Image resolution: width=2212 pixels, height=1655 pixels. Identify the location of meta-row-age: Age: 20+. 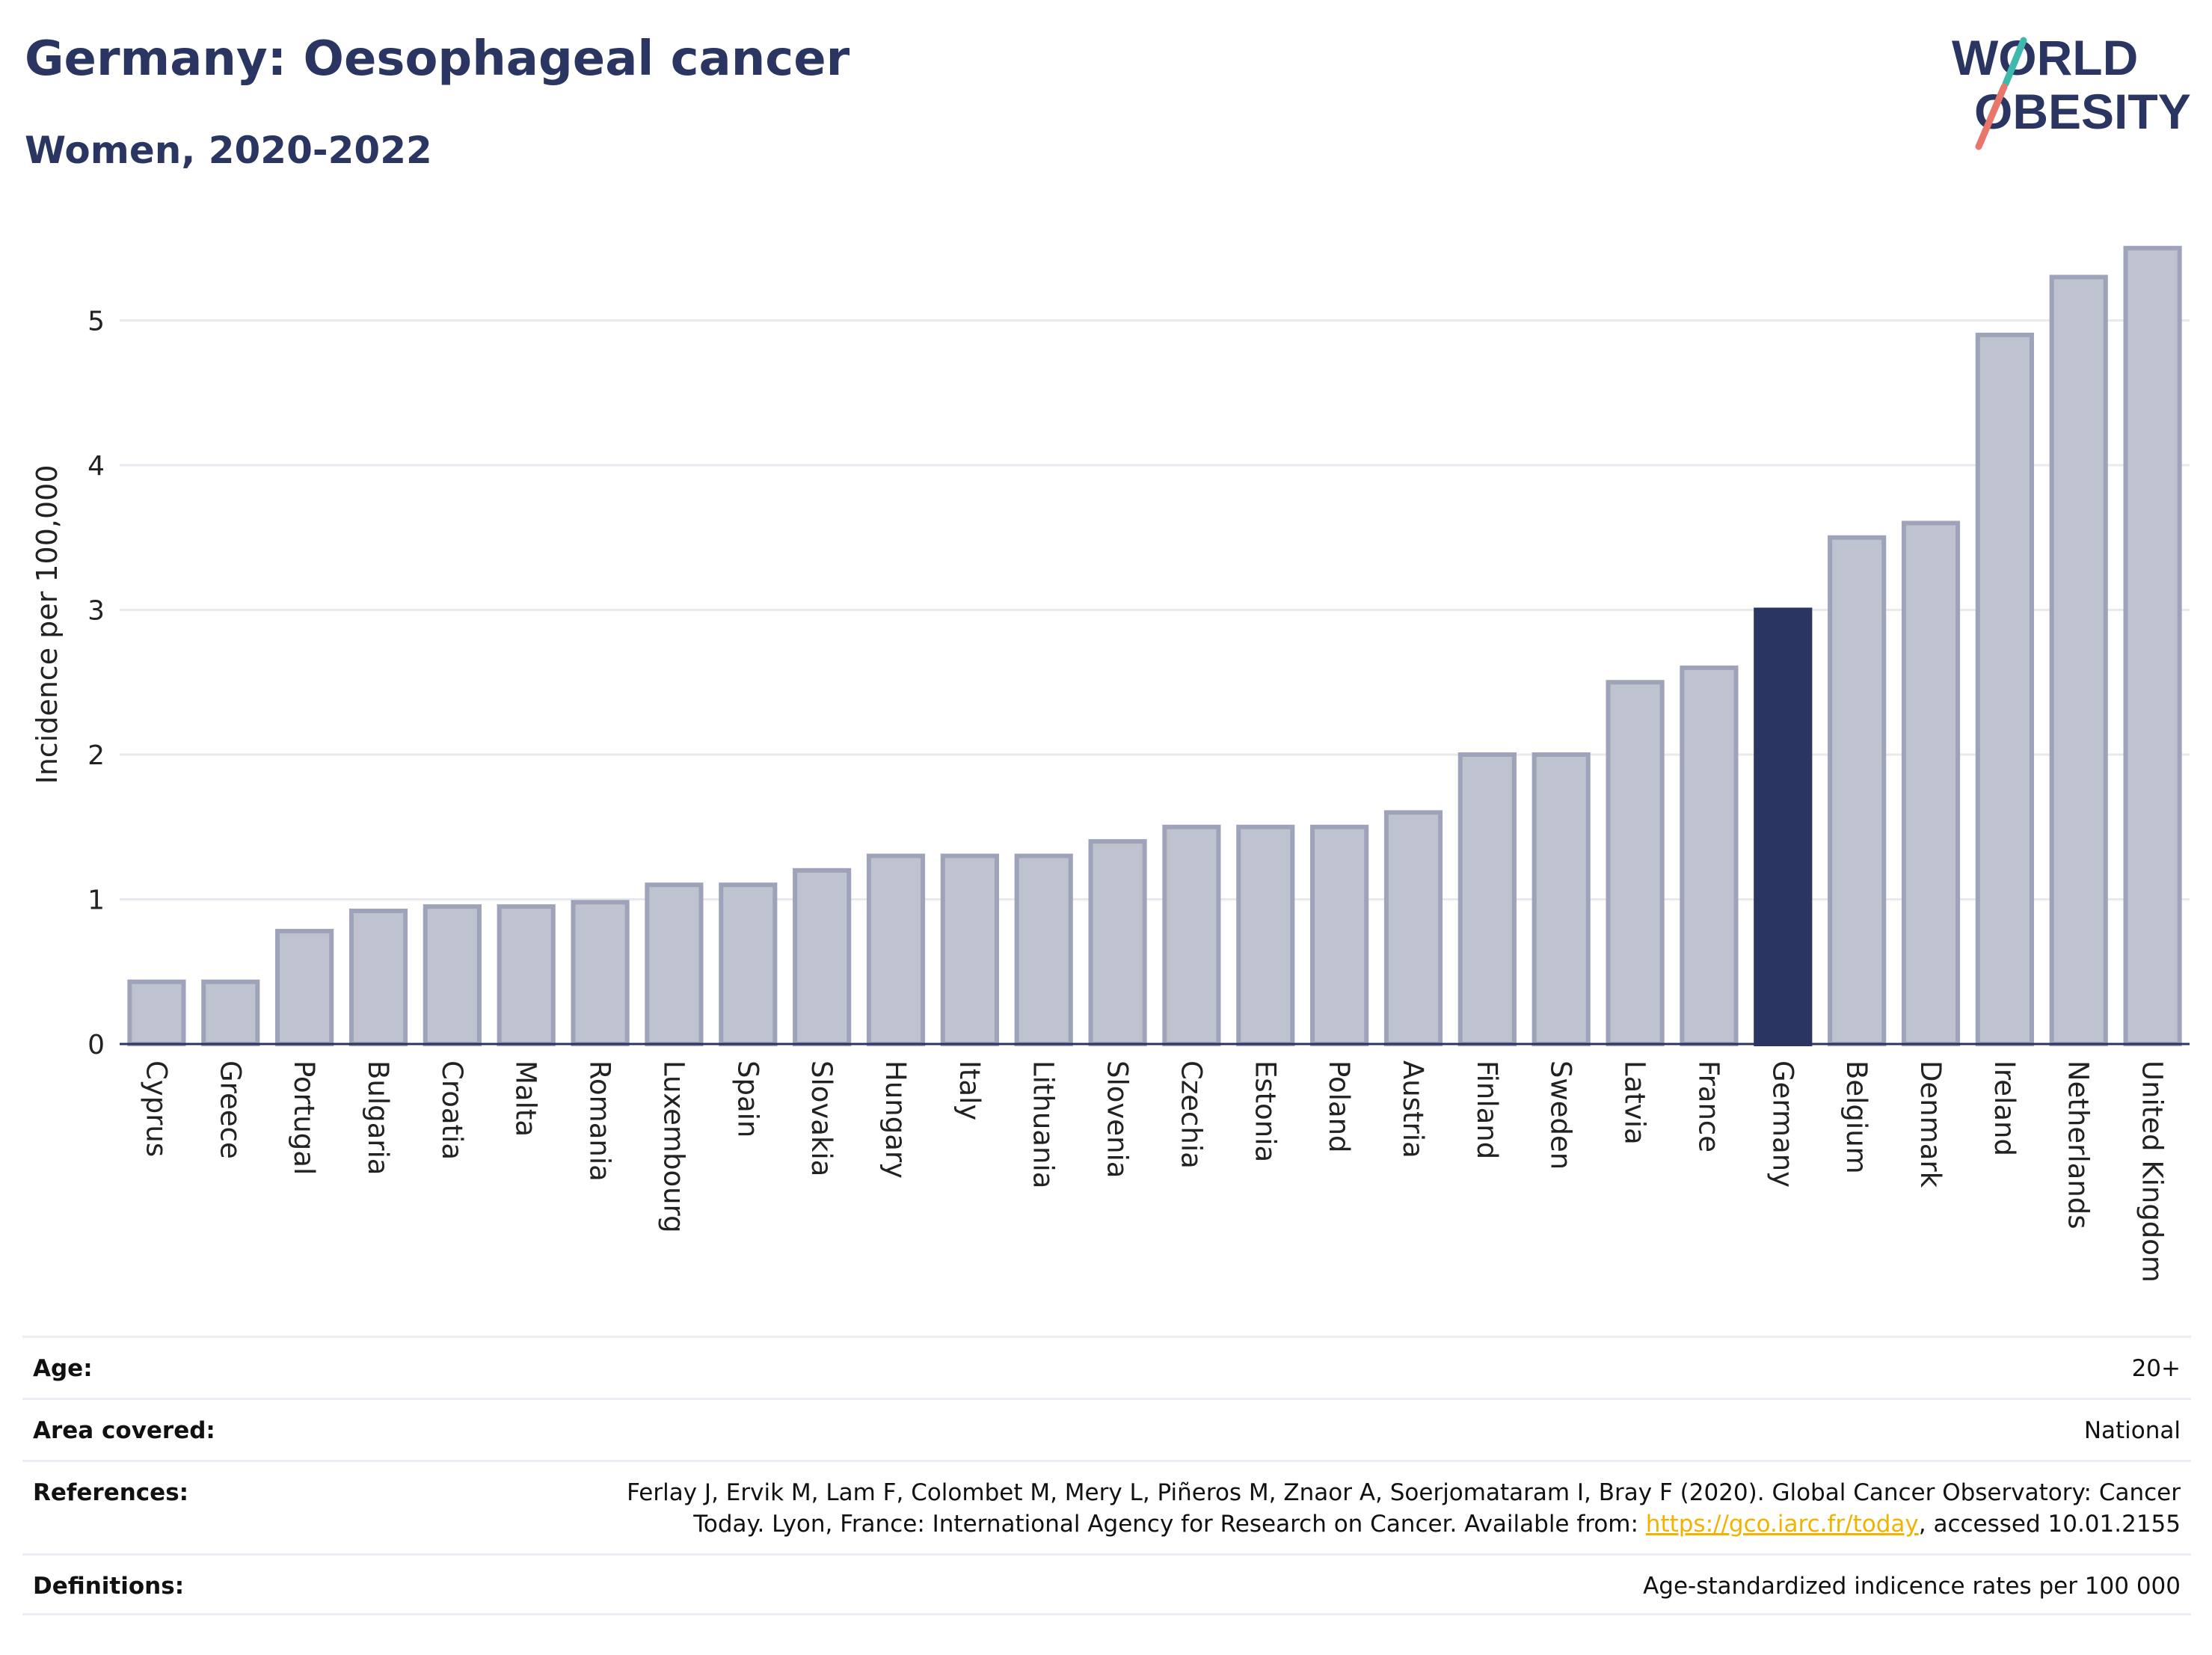
(1106, 1367).